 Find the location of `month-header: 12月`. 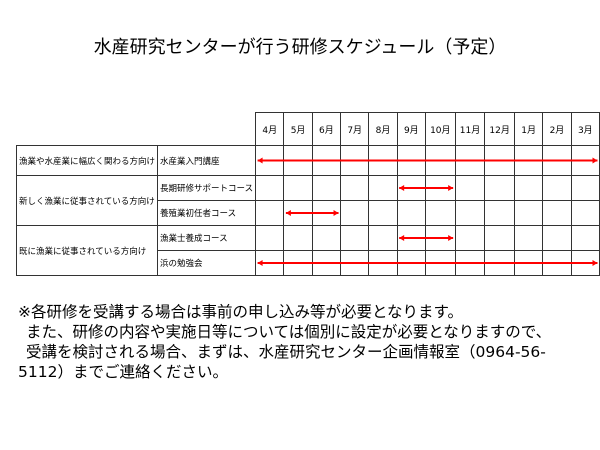

month-header: 12月 is located at coordinates (499, 129).